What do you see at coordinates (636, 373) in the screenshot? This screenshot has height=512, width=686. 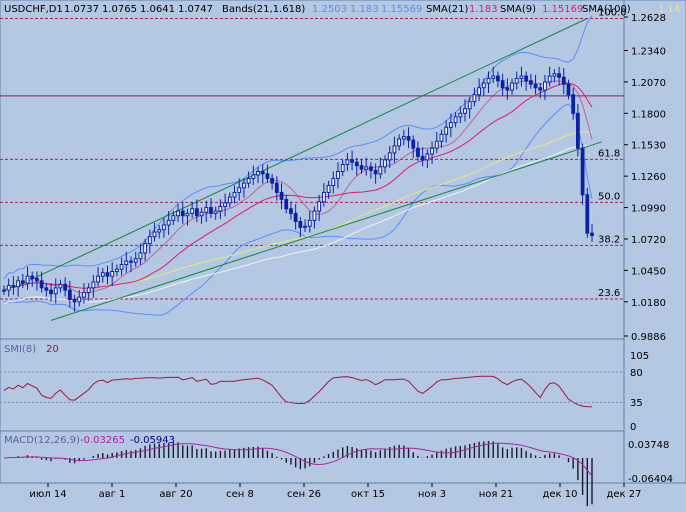 I see `stoch-axis-80: 80` at bounding box center [636, 373].